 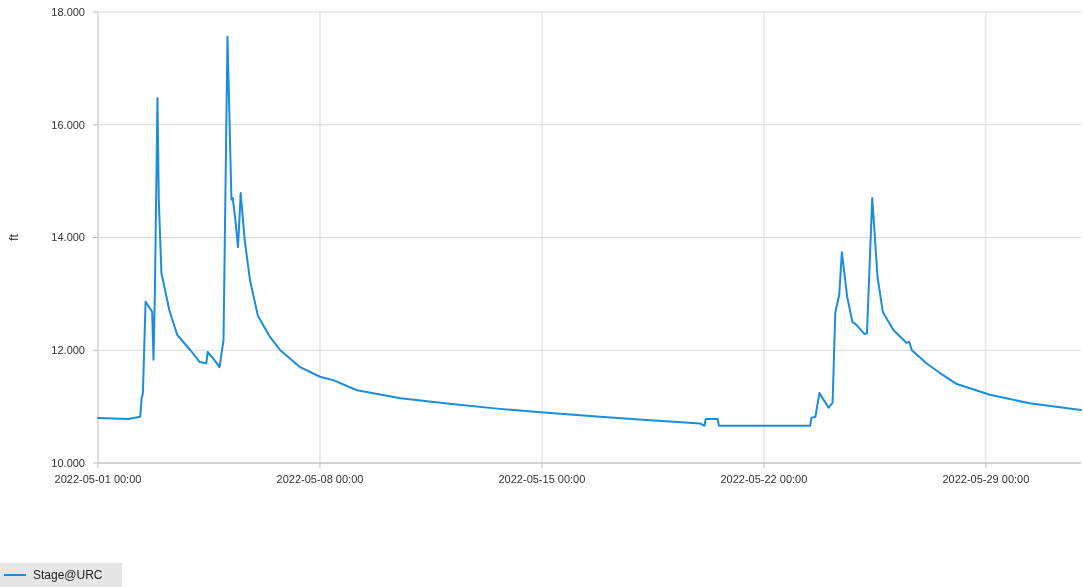 I want to click on x-tick-label: 2022-05-29 00:00, so click(x=986, y=479).